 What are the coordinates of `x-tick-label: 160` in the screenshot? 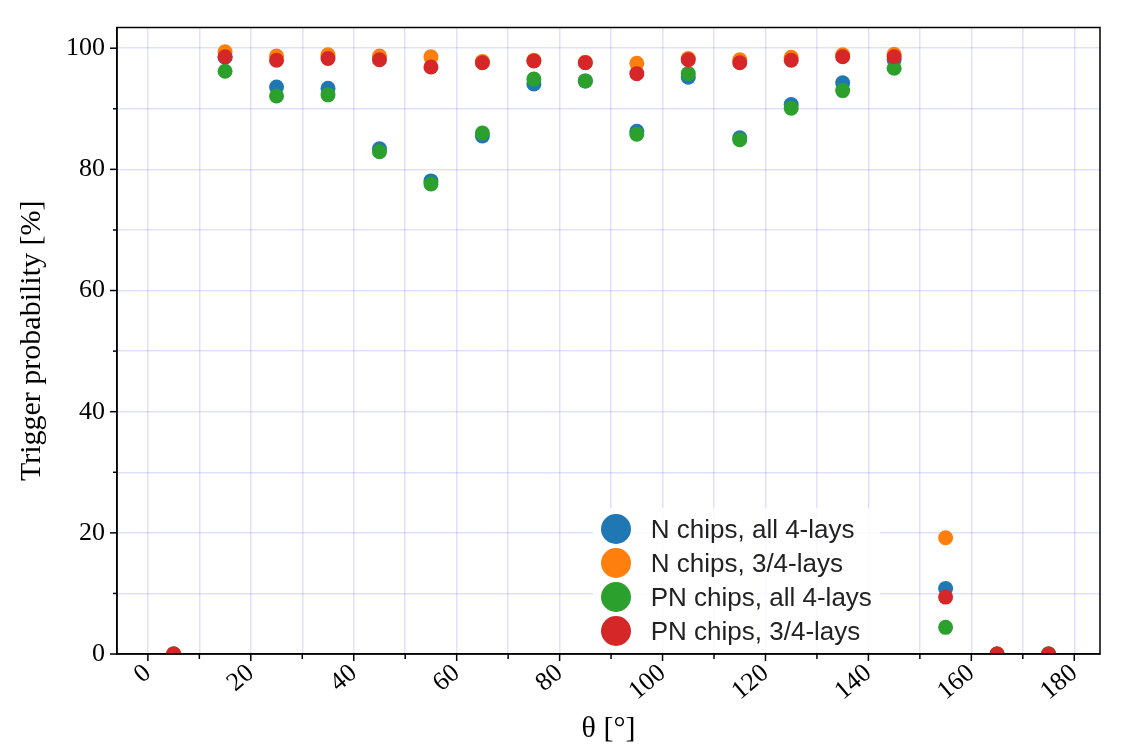 It's located at (955, 681).